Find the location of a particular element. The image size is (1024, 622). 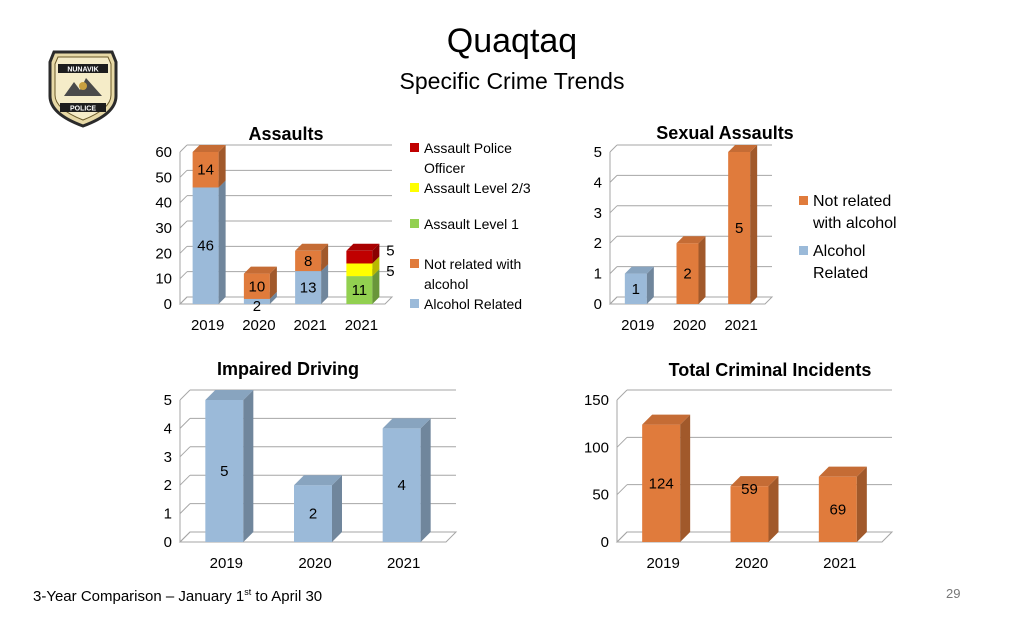

y-tick-label: 100 is located at coordinates (596, 447).